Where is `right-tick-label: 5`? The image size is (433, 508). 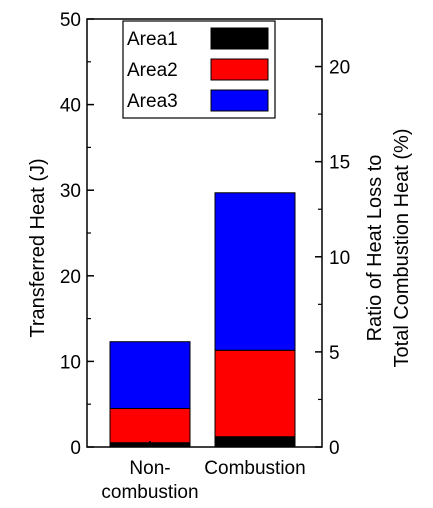
right-tick-label: 5 is located at coordinates (334, 353).